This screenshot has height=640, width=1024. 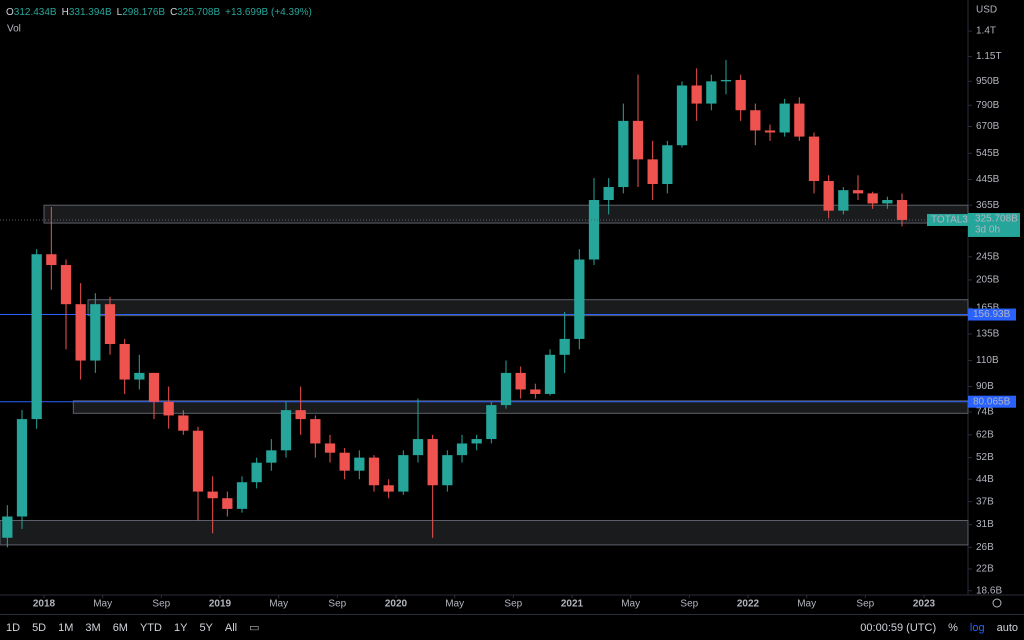 I want to click on range-button: 1M, so click(x=66, y=627).